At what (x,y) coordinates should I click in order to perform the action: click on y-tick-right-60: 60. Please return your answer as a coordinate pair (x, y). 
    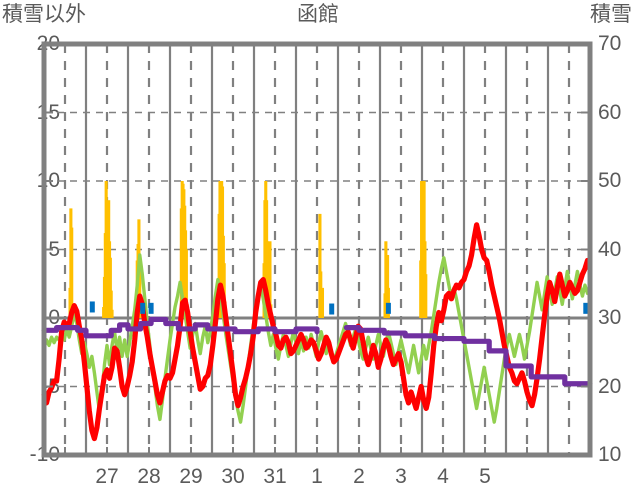
    Looking at the image, I should click on (610, 112).